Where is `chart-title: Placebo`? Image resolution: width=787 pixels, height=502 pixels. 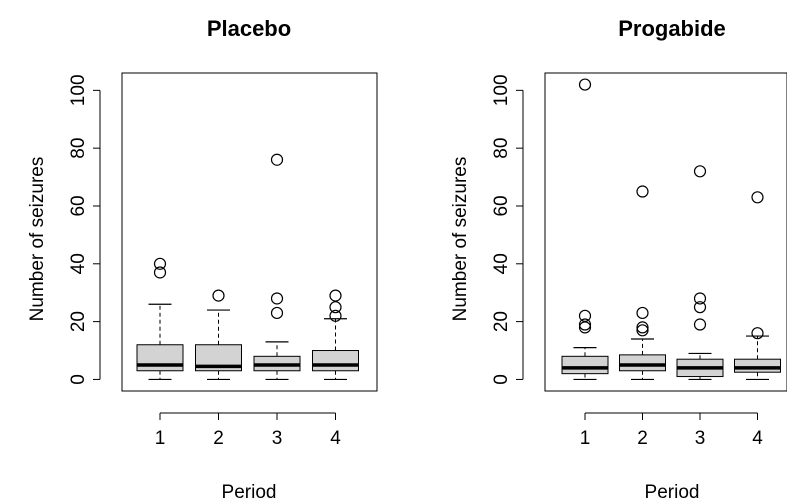
chart-title: Placebo is located at coordinates (249, 28).